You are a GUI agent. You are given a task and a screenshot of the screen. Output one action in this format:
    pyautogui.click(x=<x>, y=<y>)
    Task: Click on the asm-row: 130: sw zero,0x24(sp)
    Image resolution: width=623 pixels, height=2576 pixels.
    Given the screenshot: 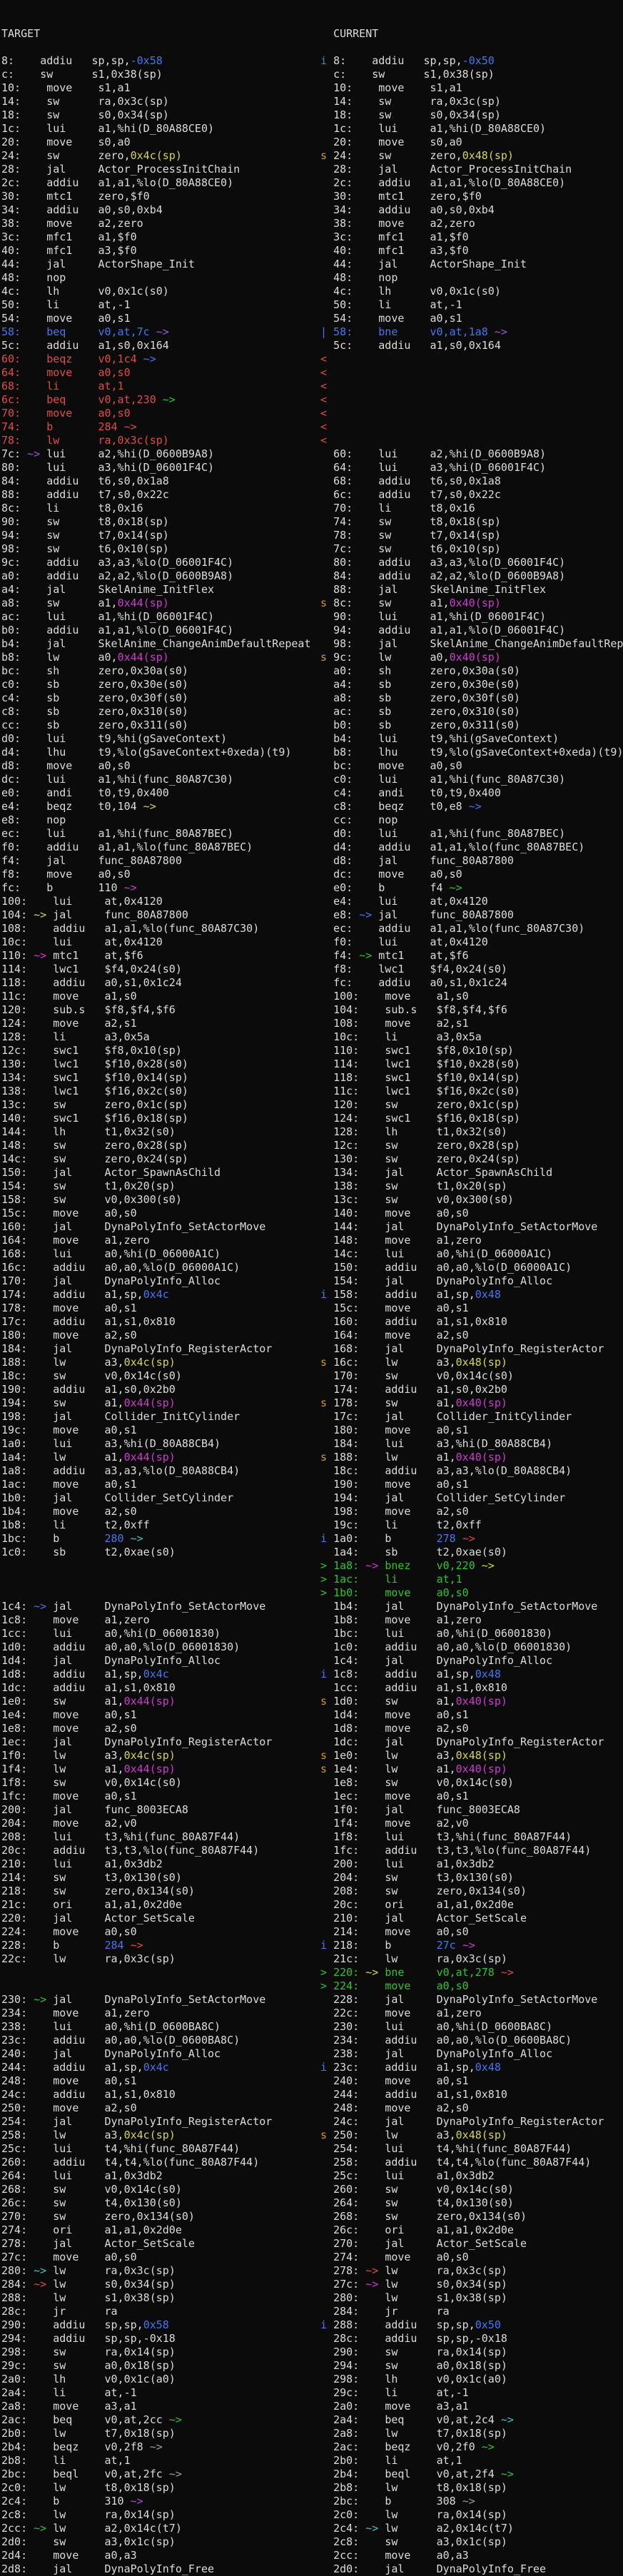 What is the action you would take?
    pyautogui.click(x=426, y=1158)
    